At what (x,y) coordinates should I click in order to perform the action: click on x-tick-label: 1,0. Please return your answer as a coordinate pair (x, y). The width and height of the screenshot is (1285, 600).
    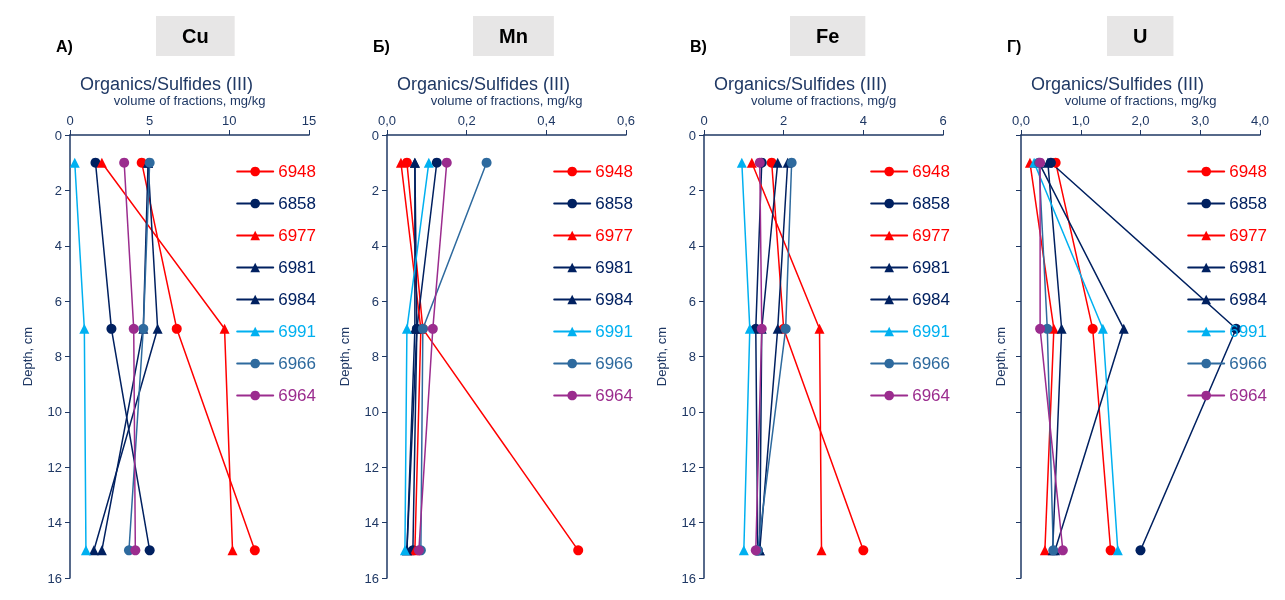
    Looking at the image, I should click on (1080, 120).